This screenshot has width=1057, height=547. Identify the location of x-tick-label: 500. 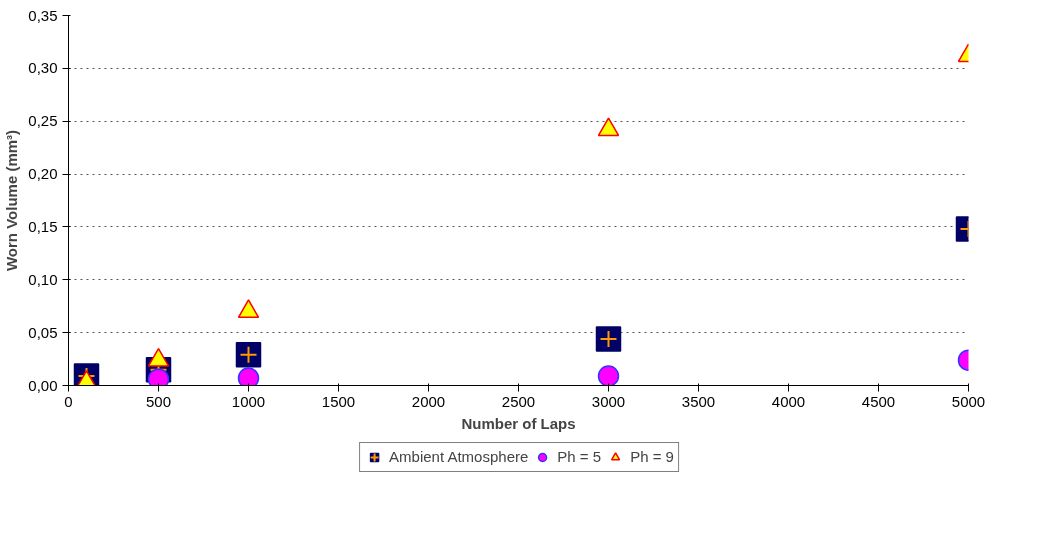
(158, 401).